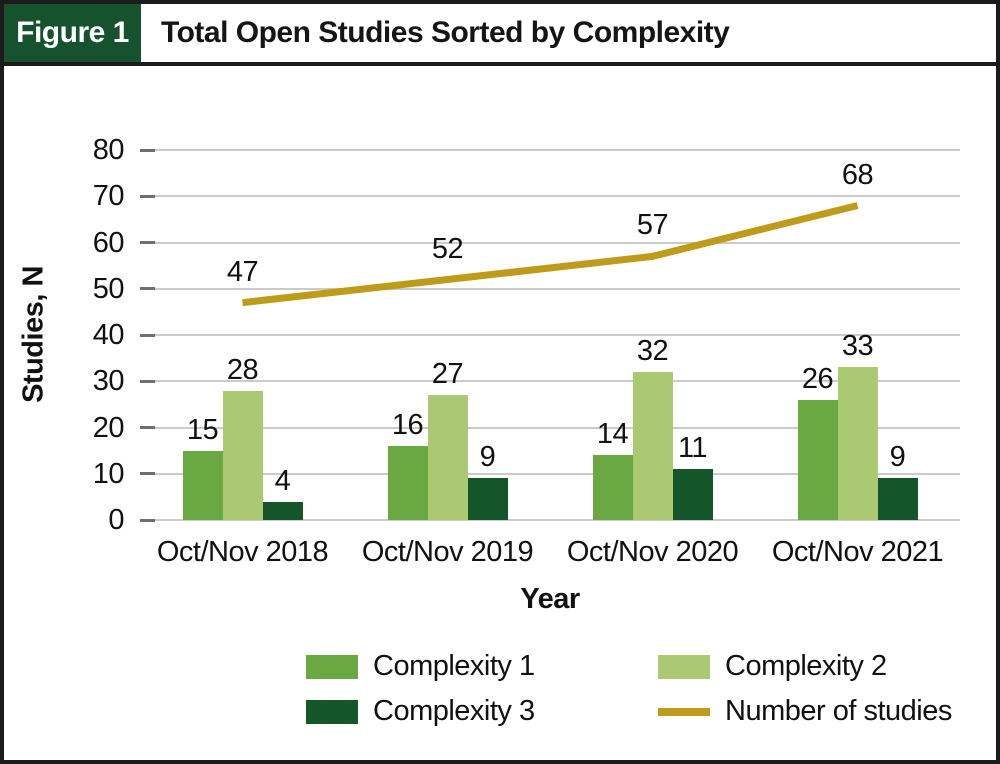 This screenshot has width=1000, height=764. I want to click on y-tick-label-20: 20, so click(108, 427).